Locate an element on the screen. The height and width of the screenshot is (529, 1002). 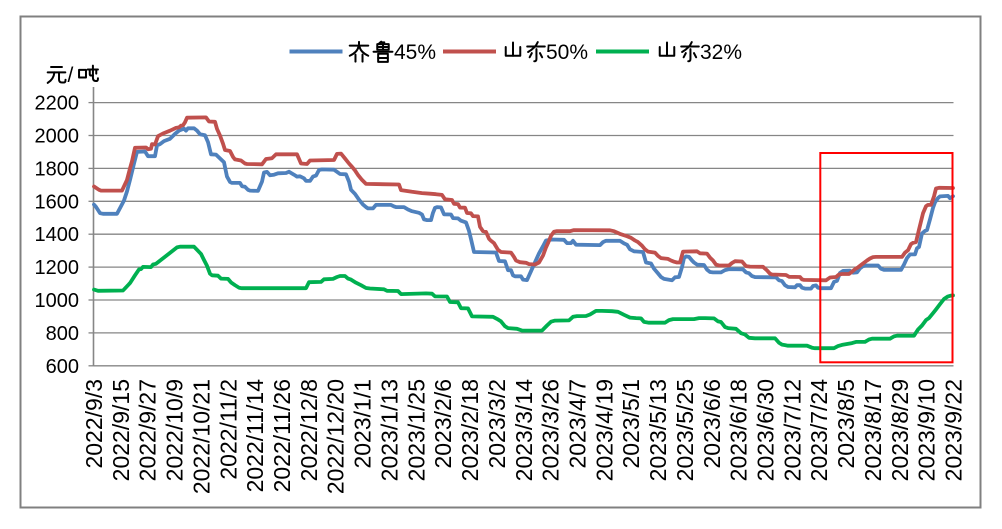
svg-text: 2000 is located at coordinates (57, 137).